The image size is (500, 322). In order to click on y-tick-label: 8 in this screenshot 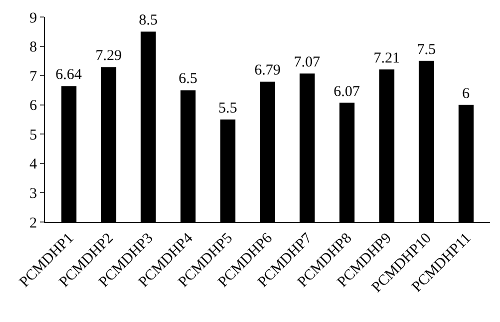, I will do `click(33, 48)`.